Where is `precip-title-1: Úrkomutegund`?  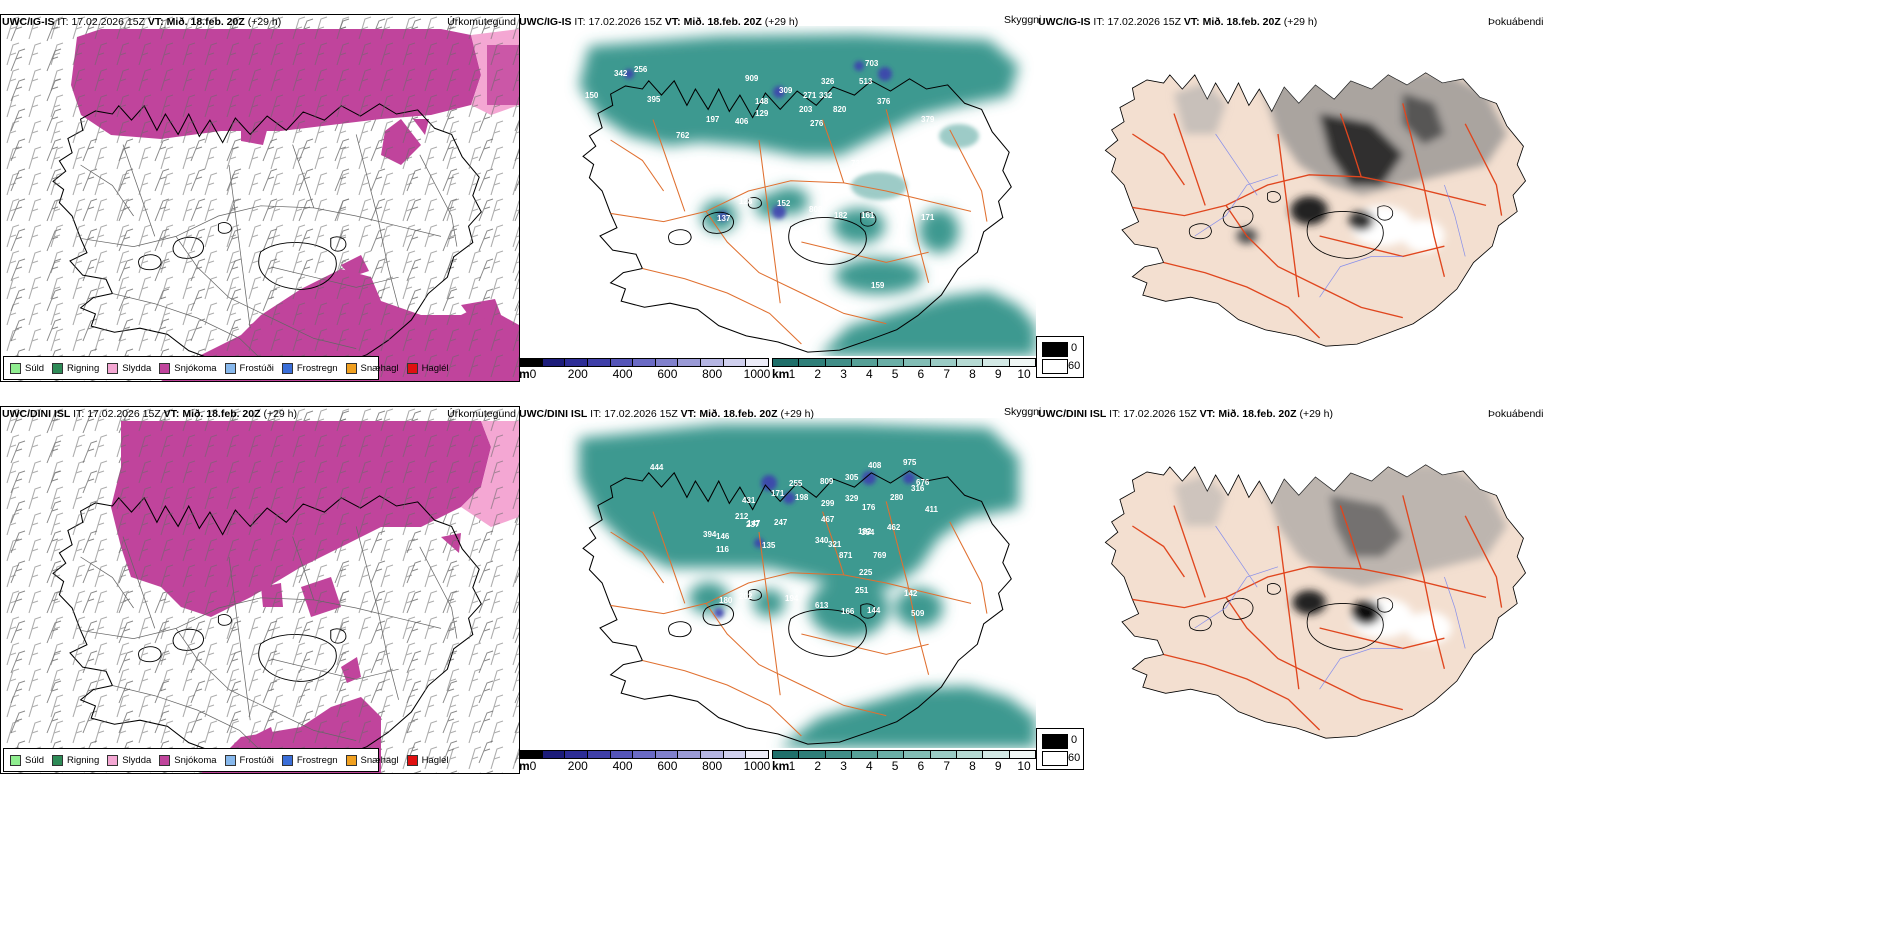
precip-title-1: Úrkomutegund is located at coordinates (481, 22).